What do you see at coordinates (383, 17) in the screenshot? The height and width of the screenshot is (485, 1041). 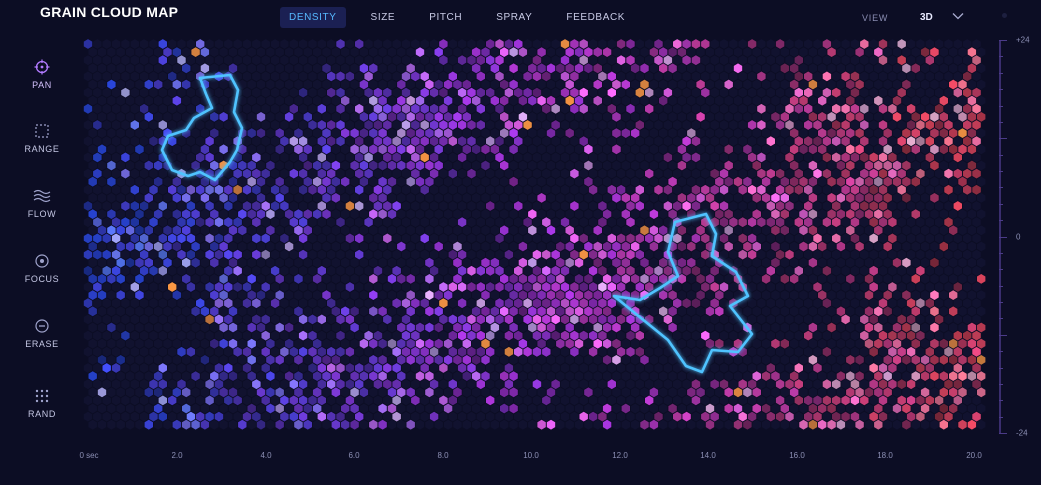 I see `tab-size: SIZE` at bounding box center [383, 17].